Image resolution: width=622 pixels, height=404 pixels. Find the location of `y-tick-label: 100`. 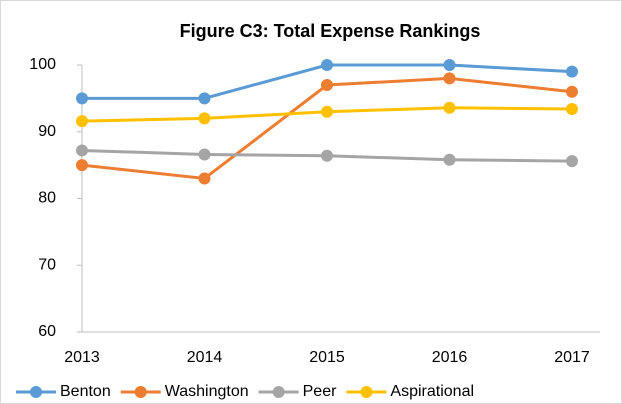

y-tick-label: 100 is located at coordinates (42, 64).